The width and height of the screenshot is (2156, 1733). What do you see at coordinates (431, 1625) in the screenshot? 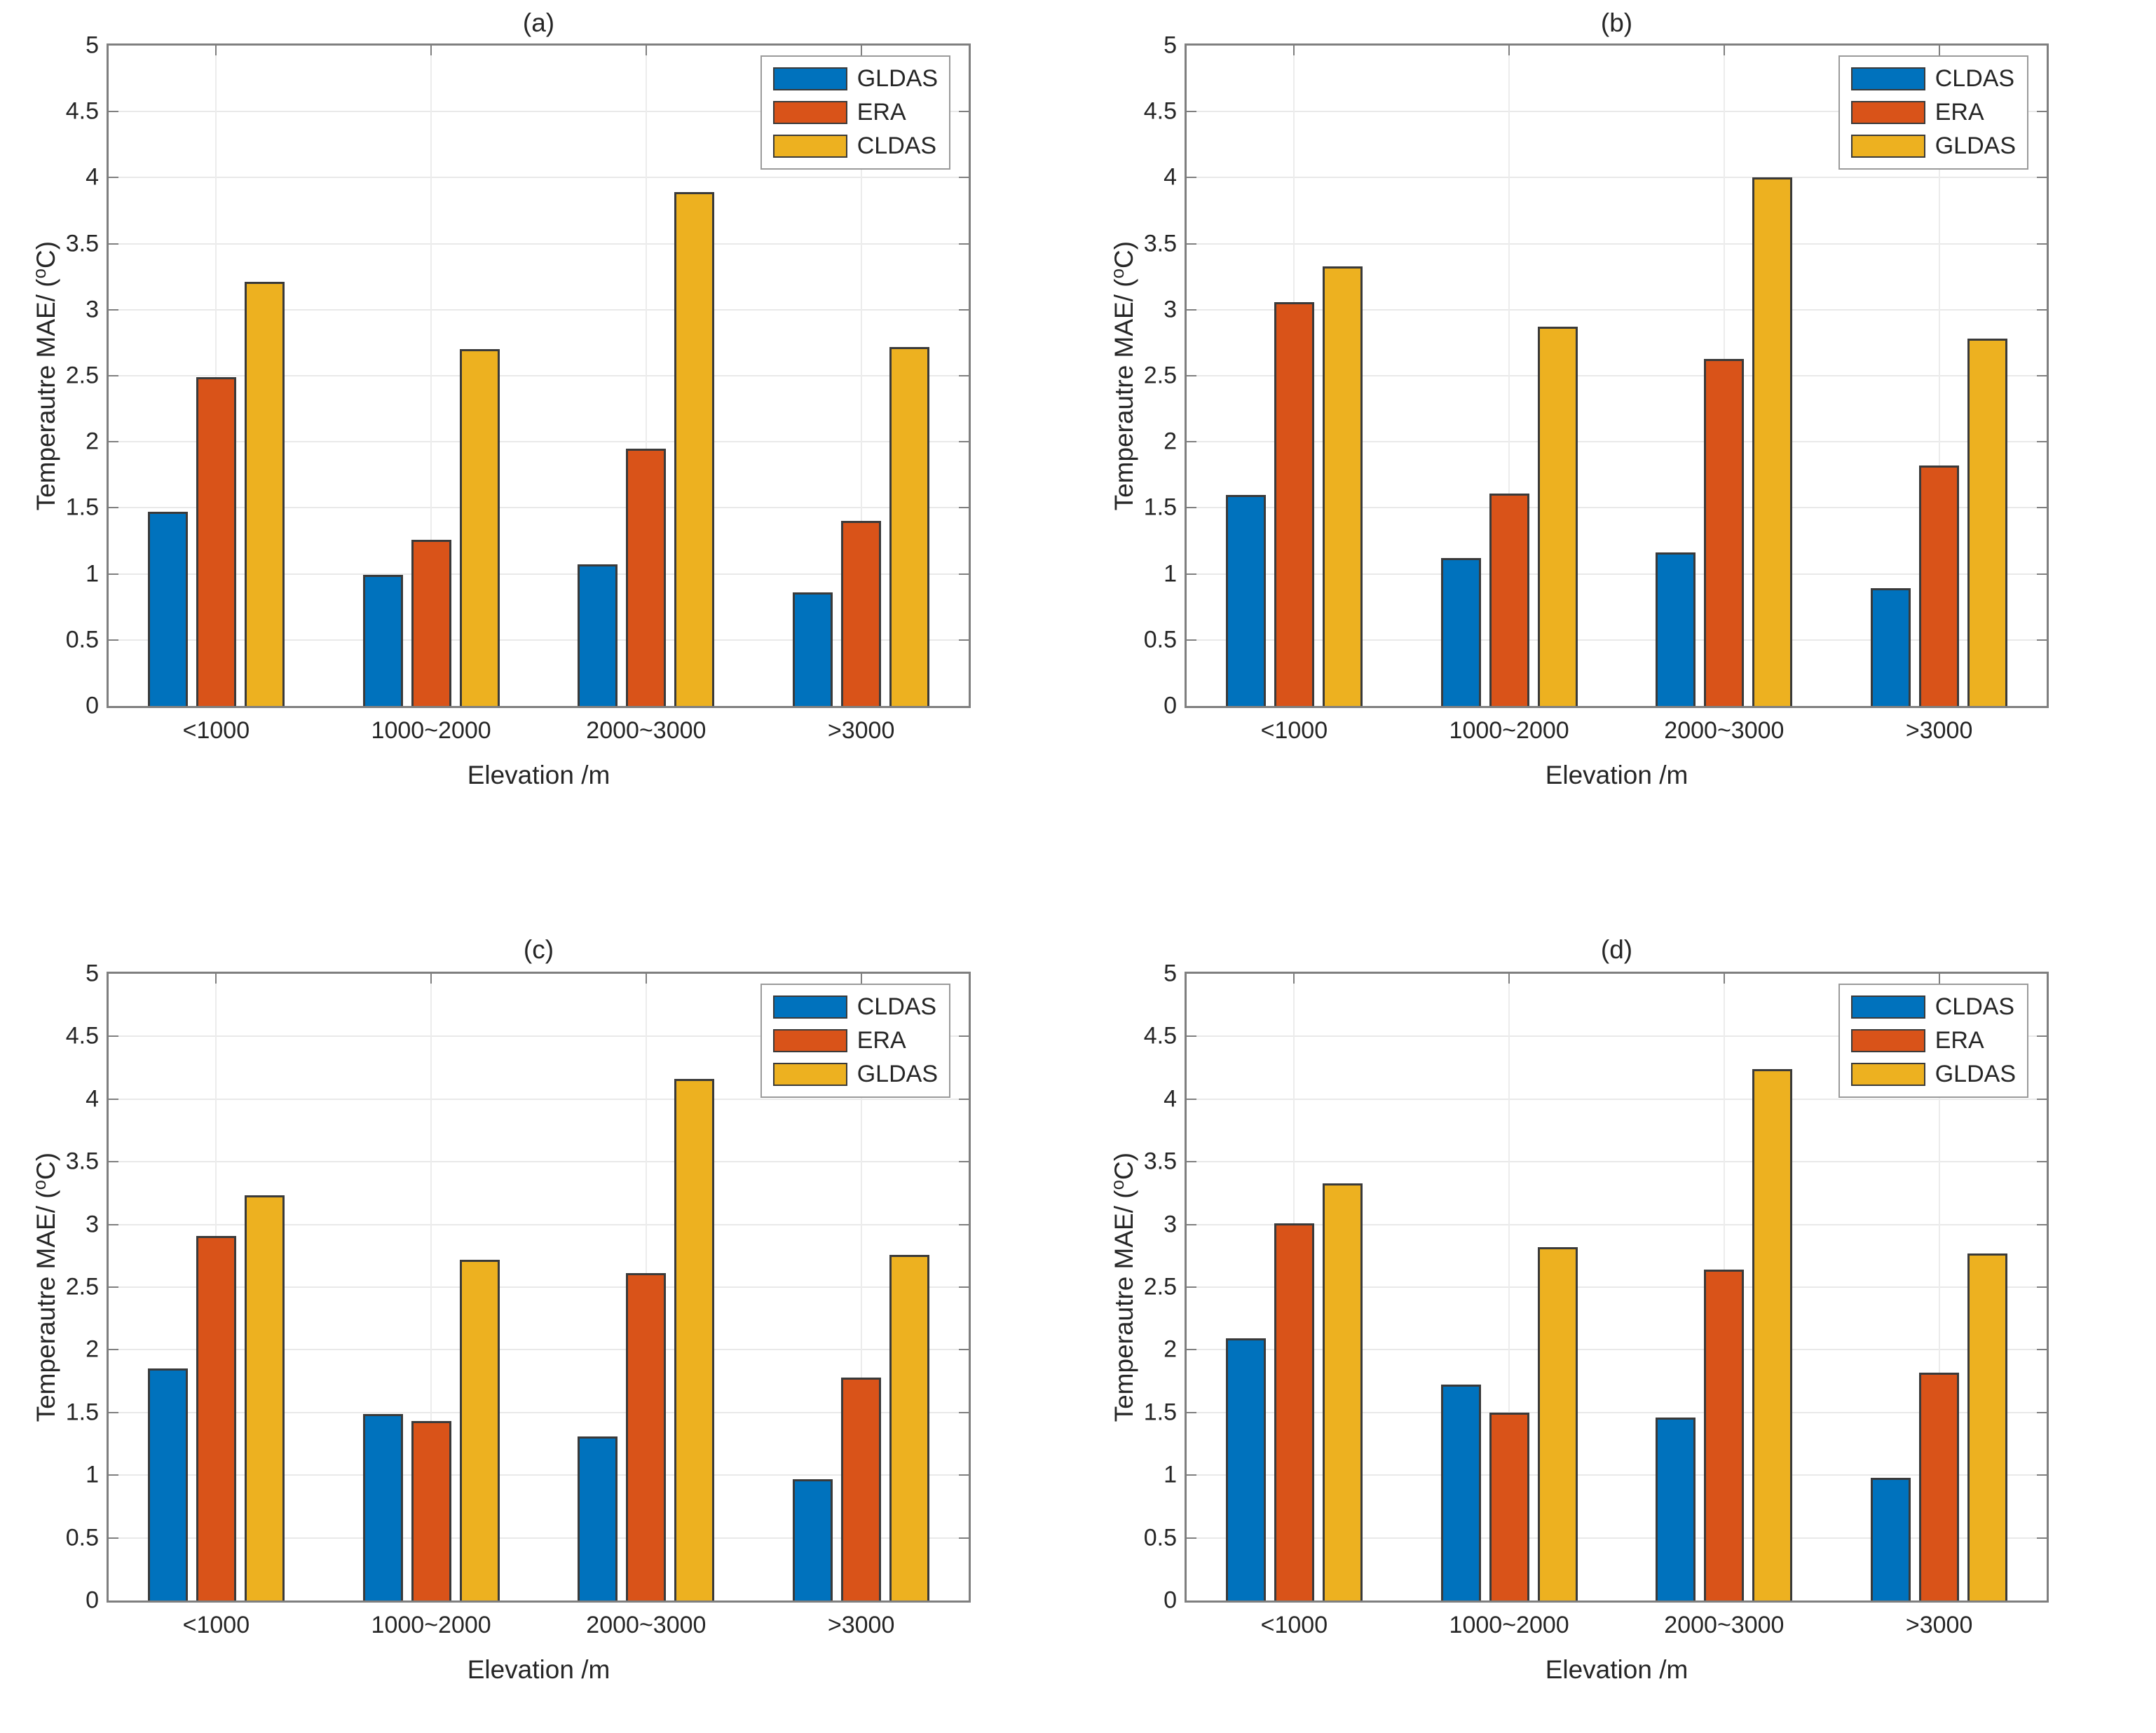
I see `x-tick-label: 1000~2000` at bounding box center [431, 1625].